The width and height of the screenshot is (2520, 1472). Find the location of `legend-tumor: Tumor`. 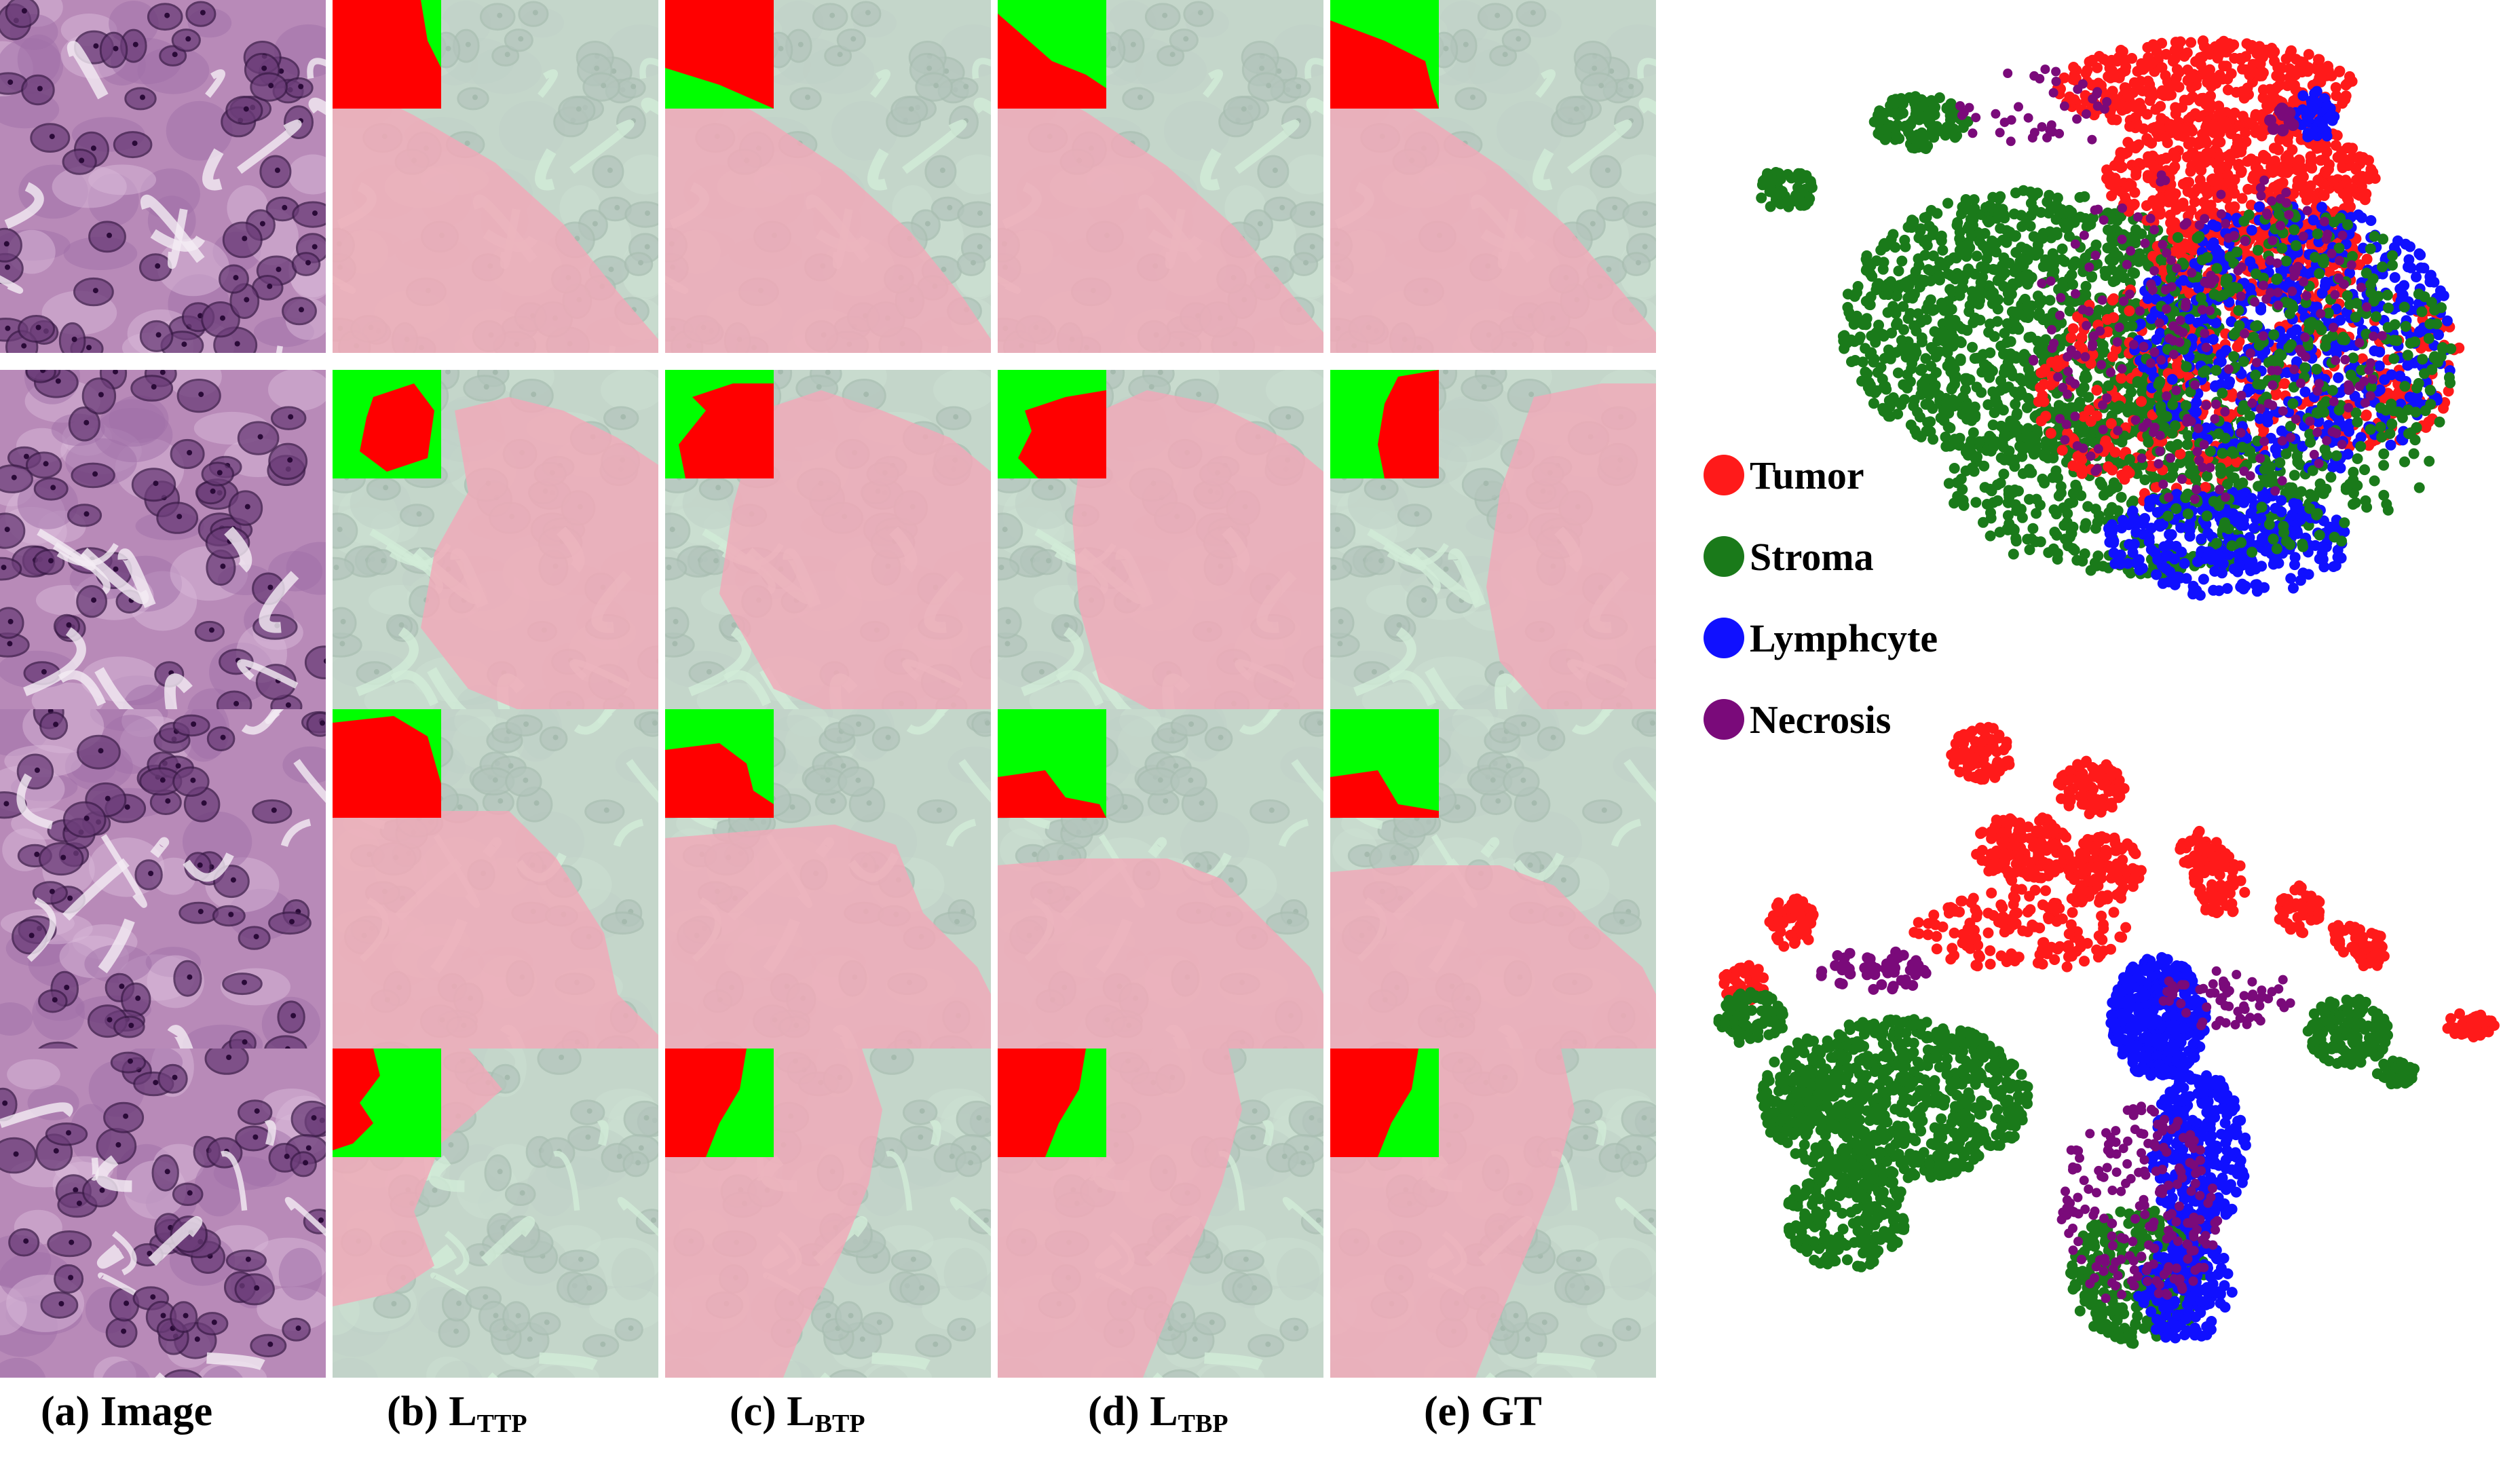

legend-tumor: Tumor is located at coordinates (1784, 475).